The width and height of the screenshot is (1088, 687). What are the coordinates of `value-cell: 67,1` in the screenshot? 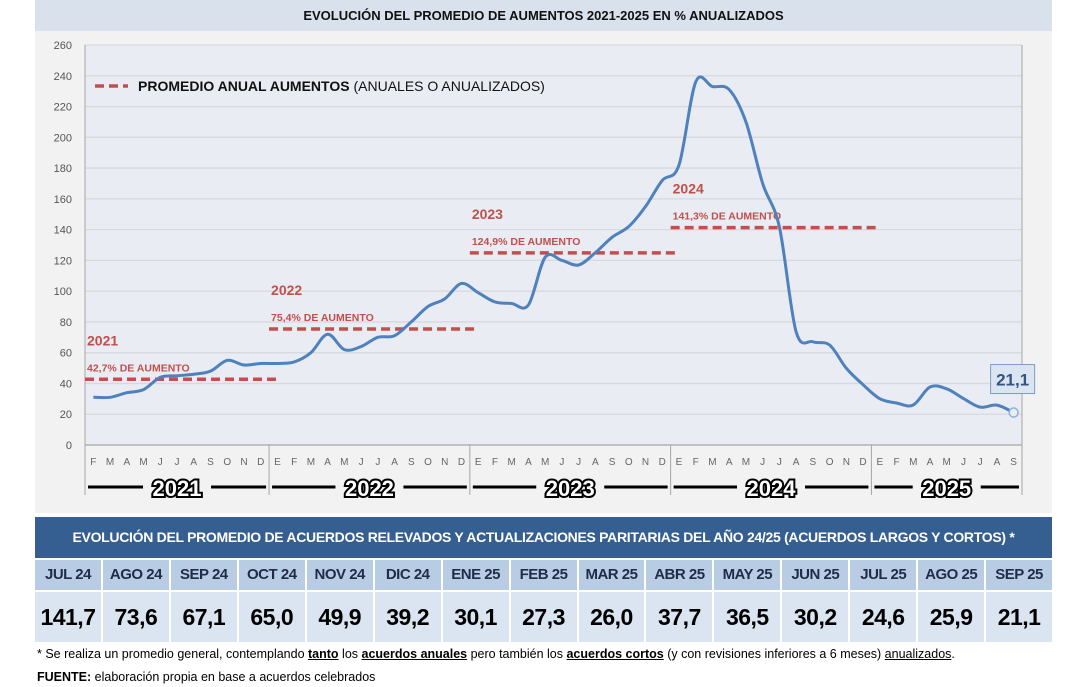 It's located at (203, 617).